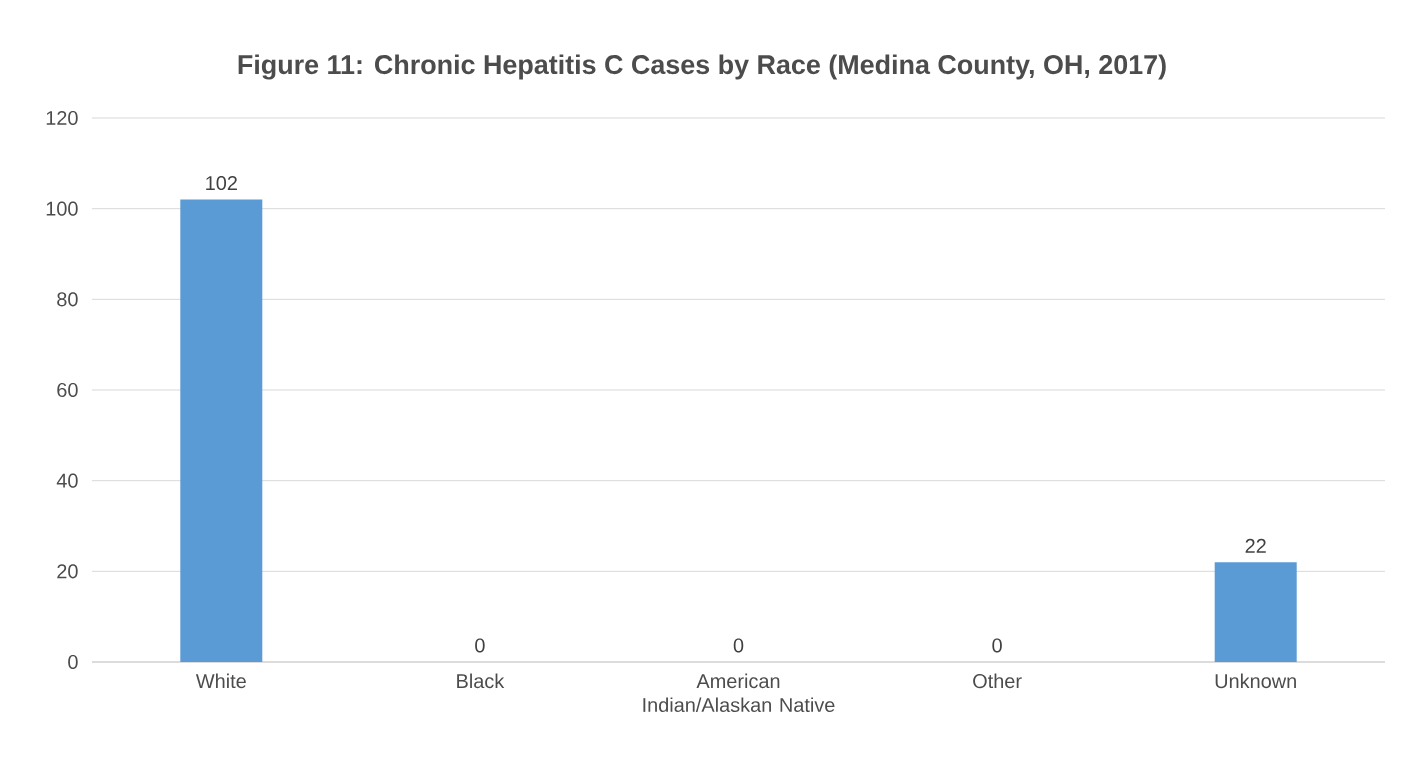 This screenshot has width=1404, height=757. I want to click on y-tick-label: 80, so click(67, 299).